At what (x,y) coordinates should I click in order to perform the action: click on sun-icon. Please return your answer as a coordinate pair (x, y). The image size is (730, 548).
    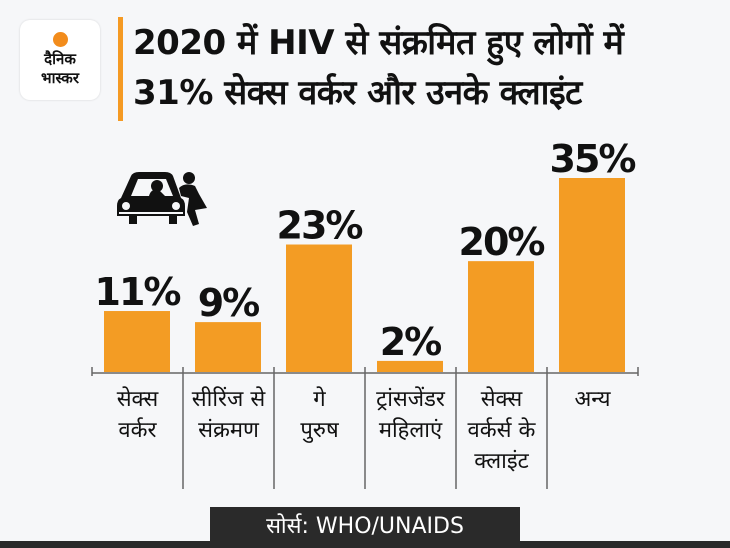
    Looking at the image, I should click on (60, 39).